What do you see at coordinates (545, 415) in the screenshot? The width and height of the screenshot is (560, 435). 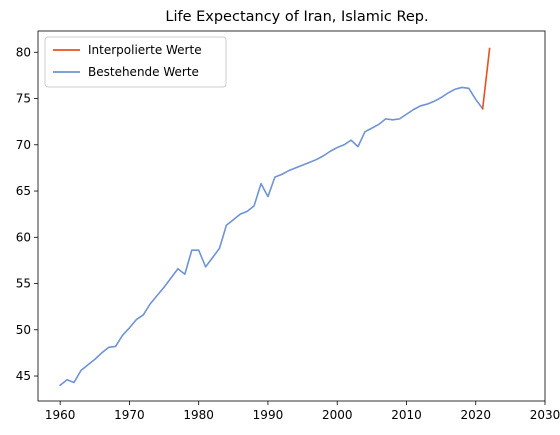 I see `x-tick-label: 2030` at bounding box center [545, 415].